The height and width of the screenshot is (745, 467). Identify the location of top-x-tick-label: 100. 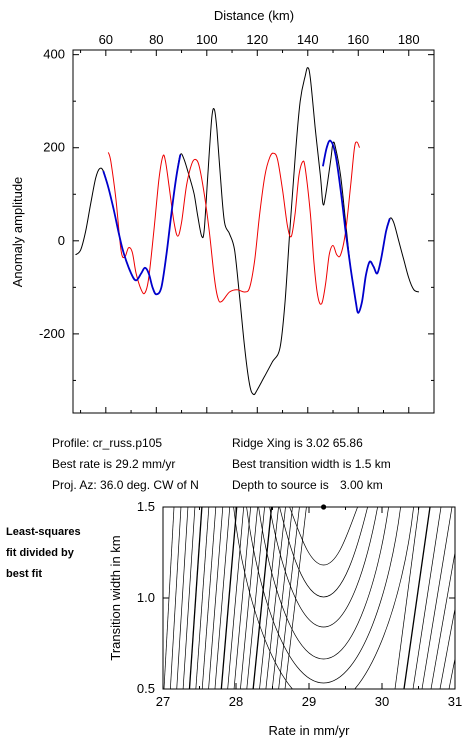
(207, 39).